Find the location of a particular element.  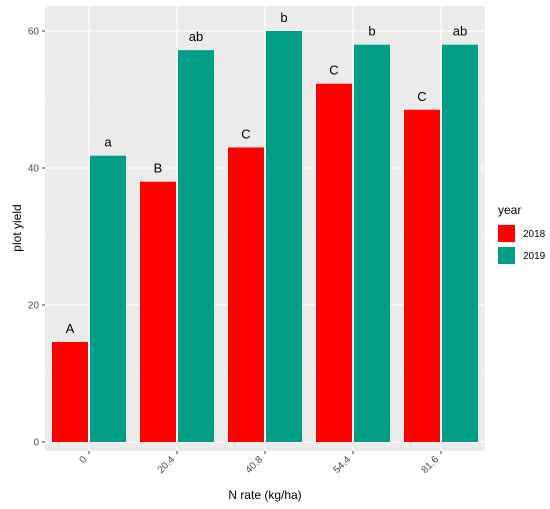

bar-2019-81.6 is located at coordinates (460, 243).